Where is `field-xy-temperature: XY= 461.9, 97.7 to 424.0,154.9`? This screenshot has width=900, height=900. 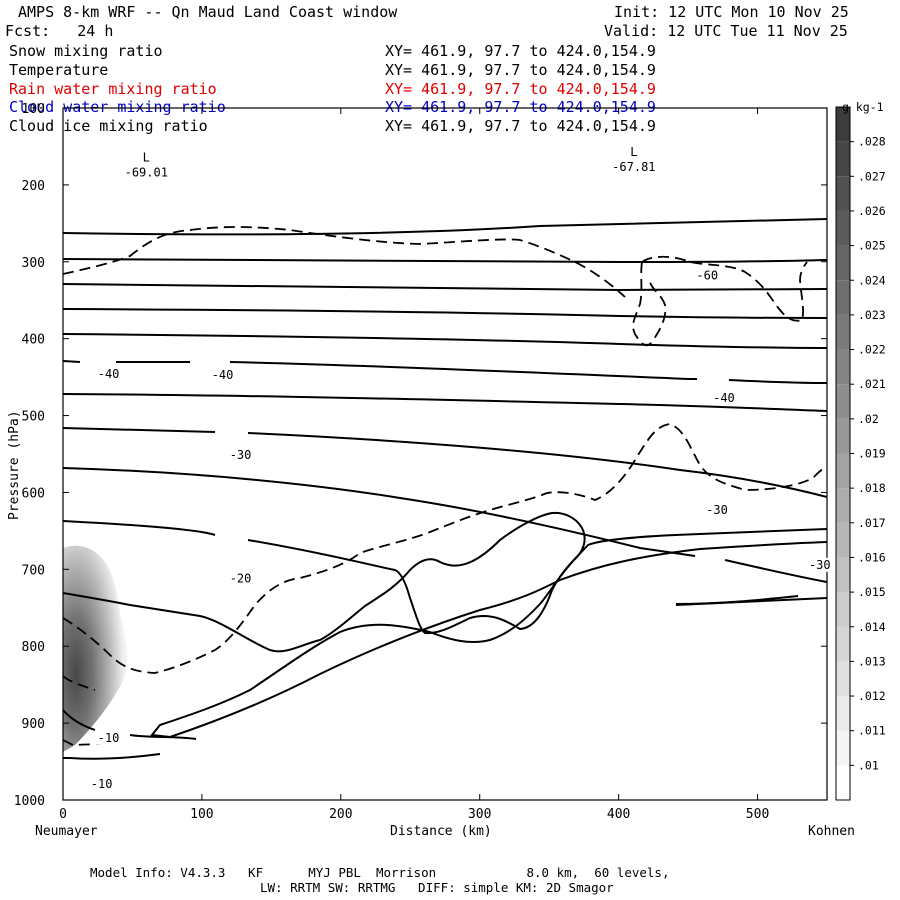
field-xy-temperature: XY= 461.9, 97.7 to 424.0,154.9 is located at coordinates (520, 70).